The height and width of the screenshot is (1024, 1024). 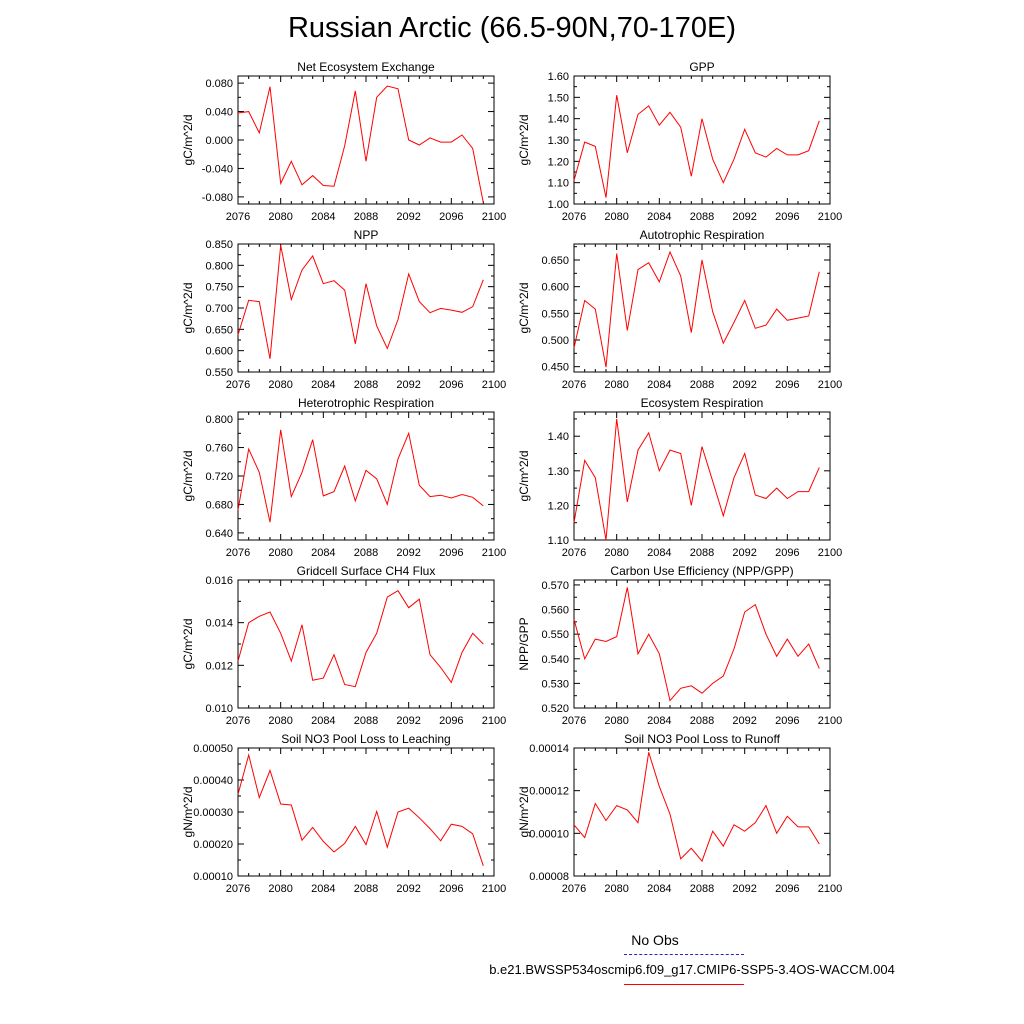 What do you see at coordinates (217, 198) in the screenshot?
I see `y-tick-label: -0.080` at bounding box center [217, 198].